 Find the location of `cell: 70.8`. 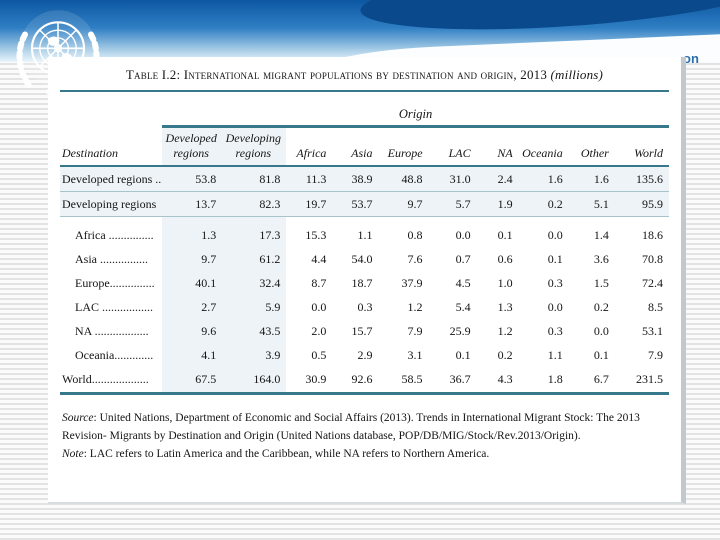

cell: 70.8 is located at coordinates (652, 259).